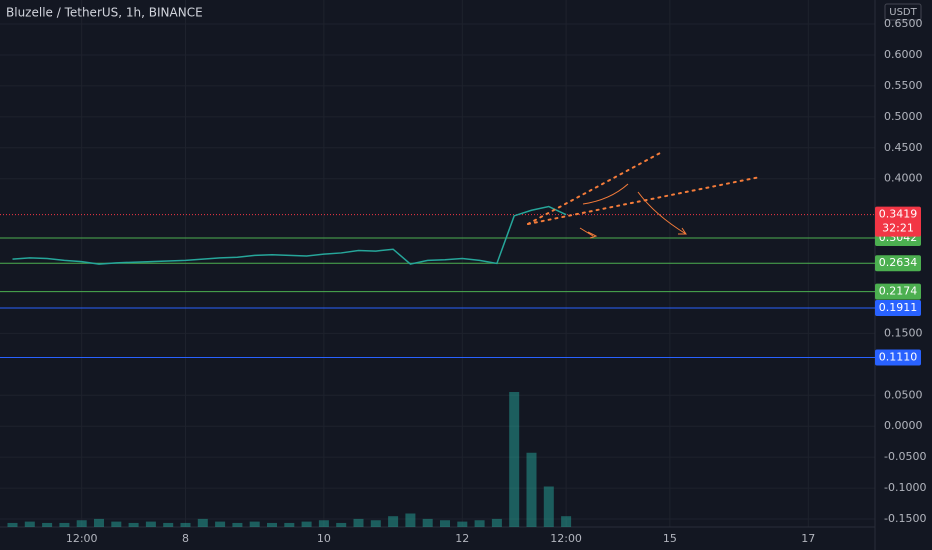 Image resolution: width=932 pixels, height=550 pixels. I want to click on y-tick-label: -0.0500, so click(905, 456).